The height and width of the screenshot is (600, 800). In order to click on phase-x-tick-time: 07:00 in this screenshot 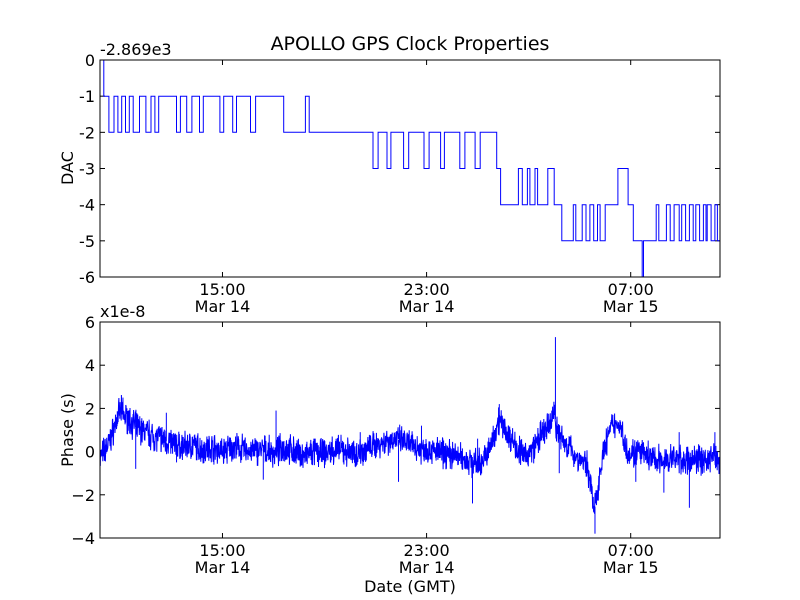, I will do `click(631, 550)`.